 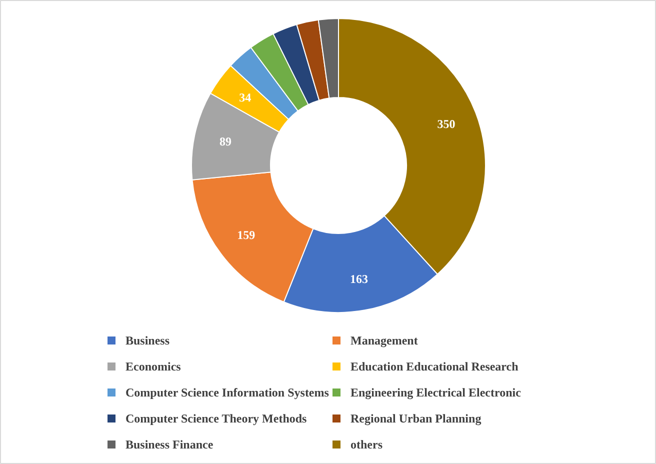 I want to click on legend-label: Business Finance, so click(x=170, y=445).